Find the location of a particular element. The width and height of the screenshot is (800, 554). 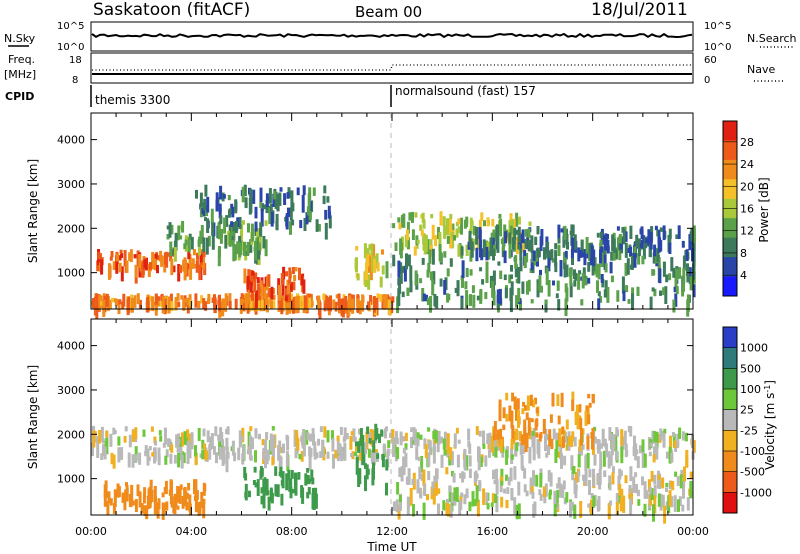

pw-cell-r5 is located at coordinates (372, 249).